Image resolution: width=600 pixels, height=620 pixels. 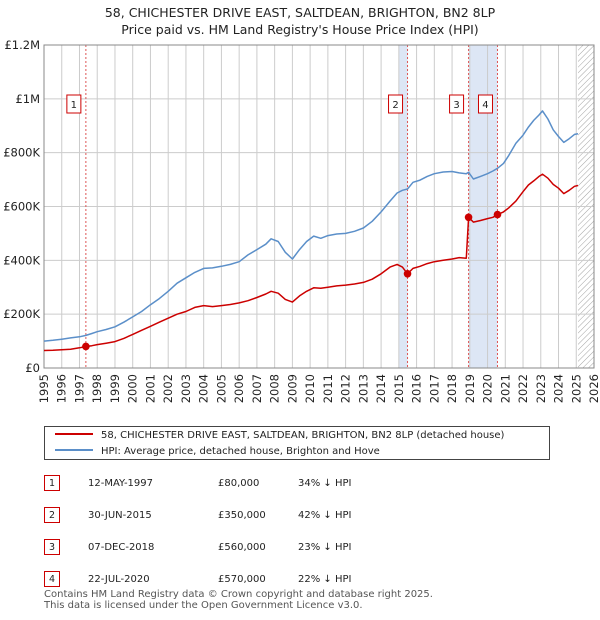 What do you see at coordinates (325, 579) in the screenshot?
I see `sale-hpi-diff: 22% ↓ HPI` at bounding box center [325, 579].